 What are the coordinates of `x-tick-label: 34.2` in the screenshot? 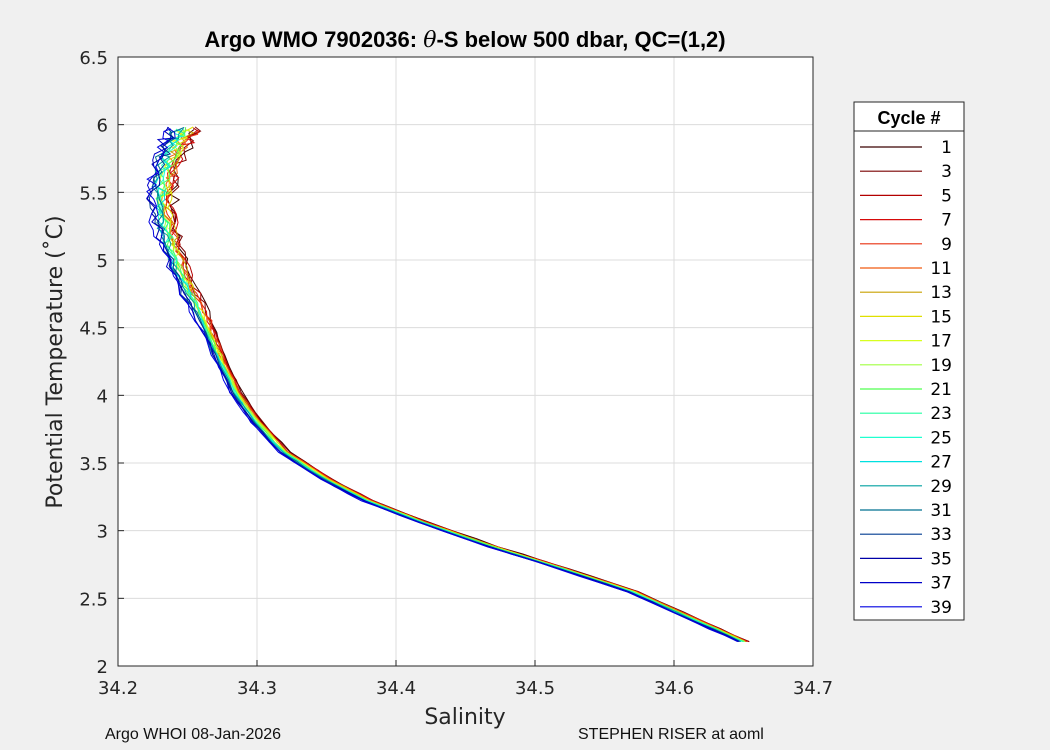 It's located at (118, 688).